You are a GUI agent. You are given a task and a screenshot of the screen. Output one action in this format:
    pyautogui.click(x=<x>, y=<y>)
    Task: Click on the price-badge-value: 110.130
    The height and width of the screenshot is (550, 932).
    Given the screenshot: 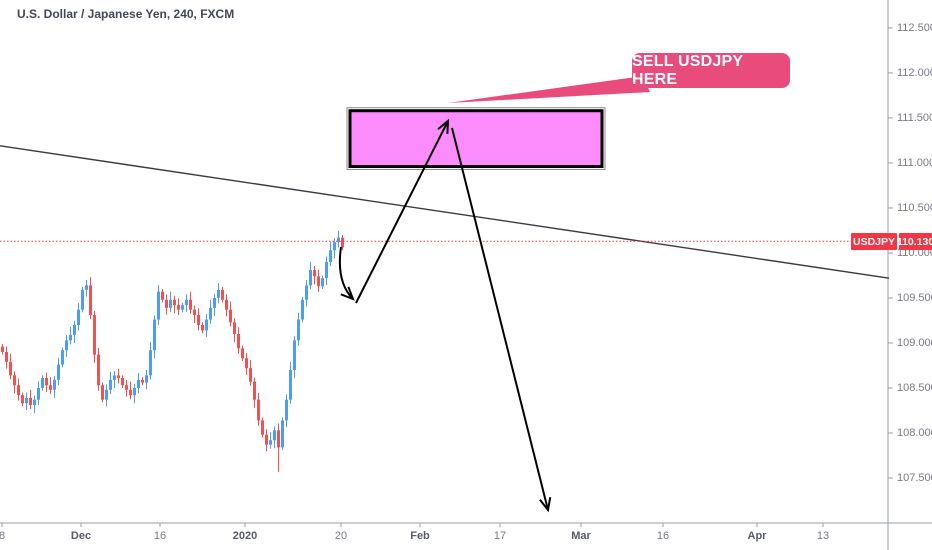 What is the action you would take?
    pyautogui.click(x=914, y=241)
    